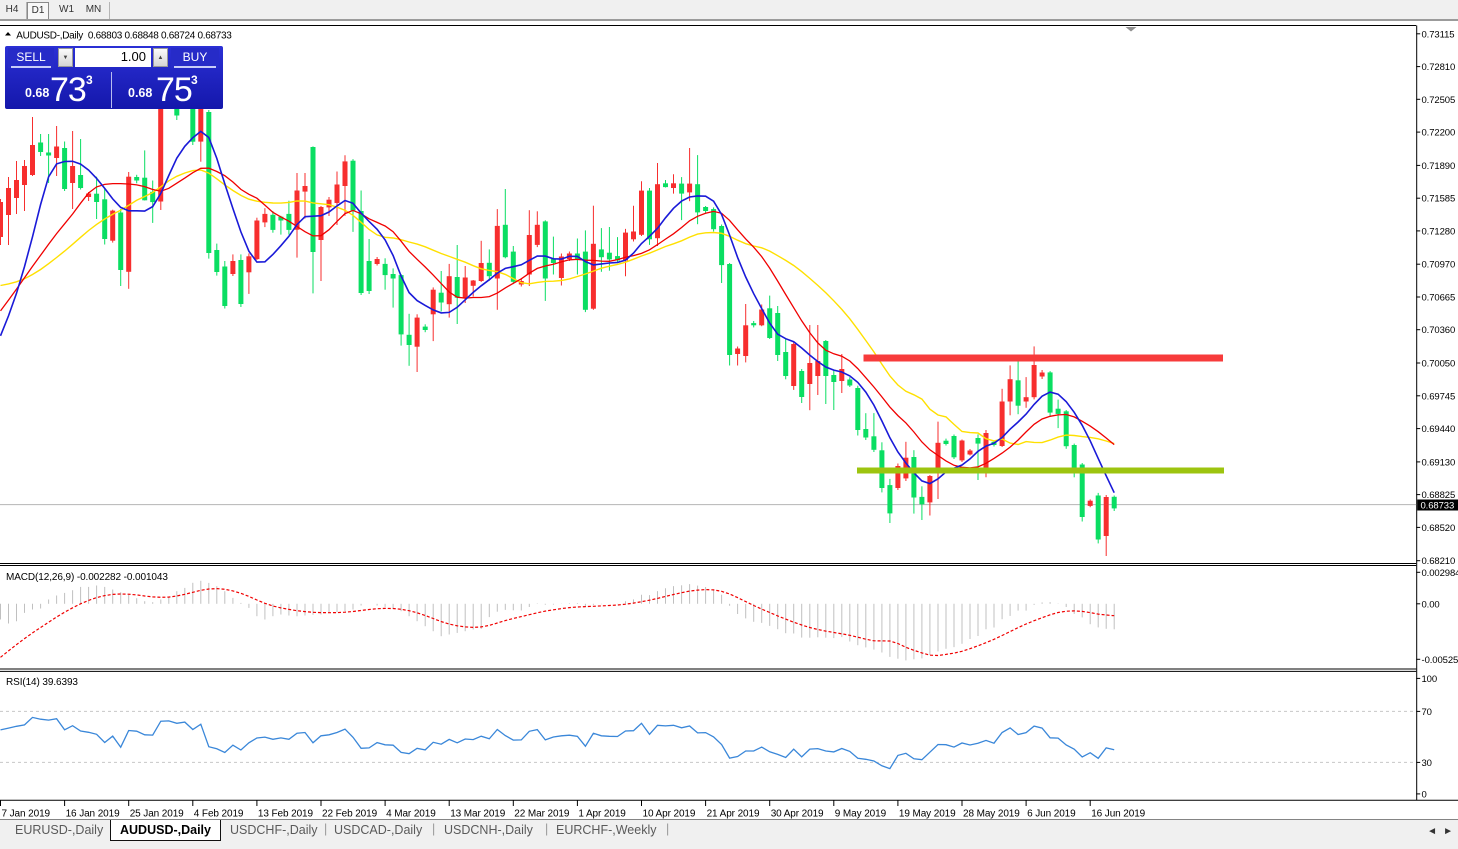 Image resolution: width=1458 pixels, height=849 pixels. What do you see at coordinates (861, 814) in the screenshot?
I see `svg-text: 9 May 2019` at bounding box center [861, 814].